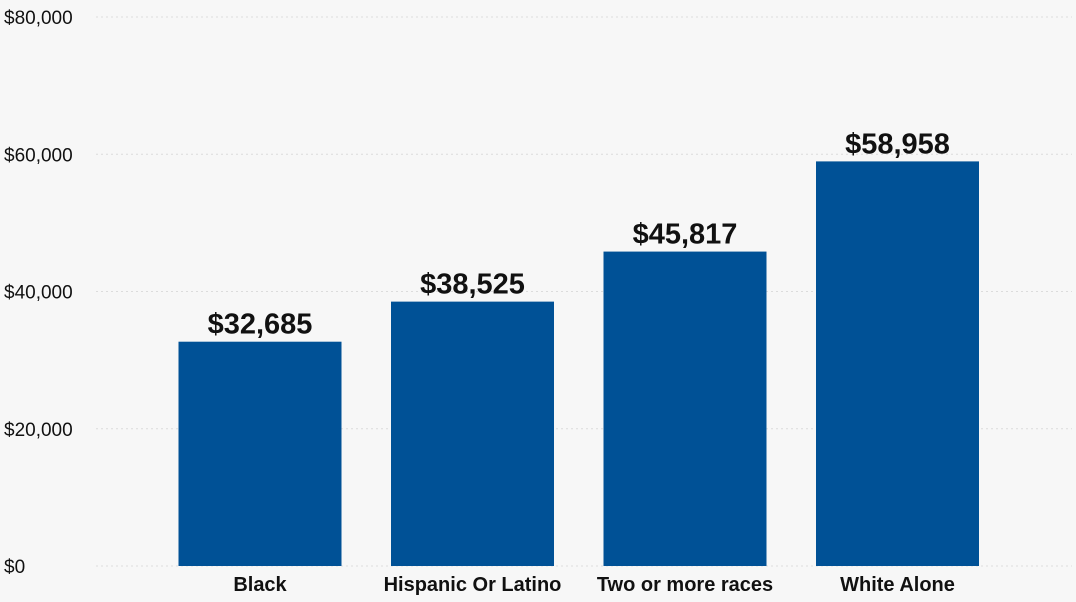 Image resolution: width=1076 pixels, height=602 pixels. I want to click on bar-value-label: $45,817, so click(685, 235).